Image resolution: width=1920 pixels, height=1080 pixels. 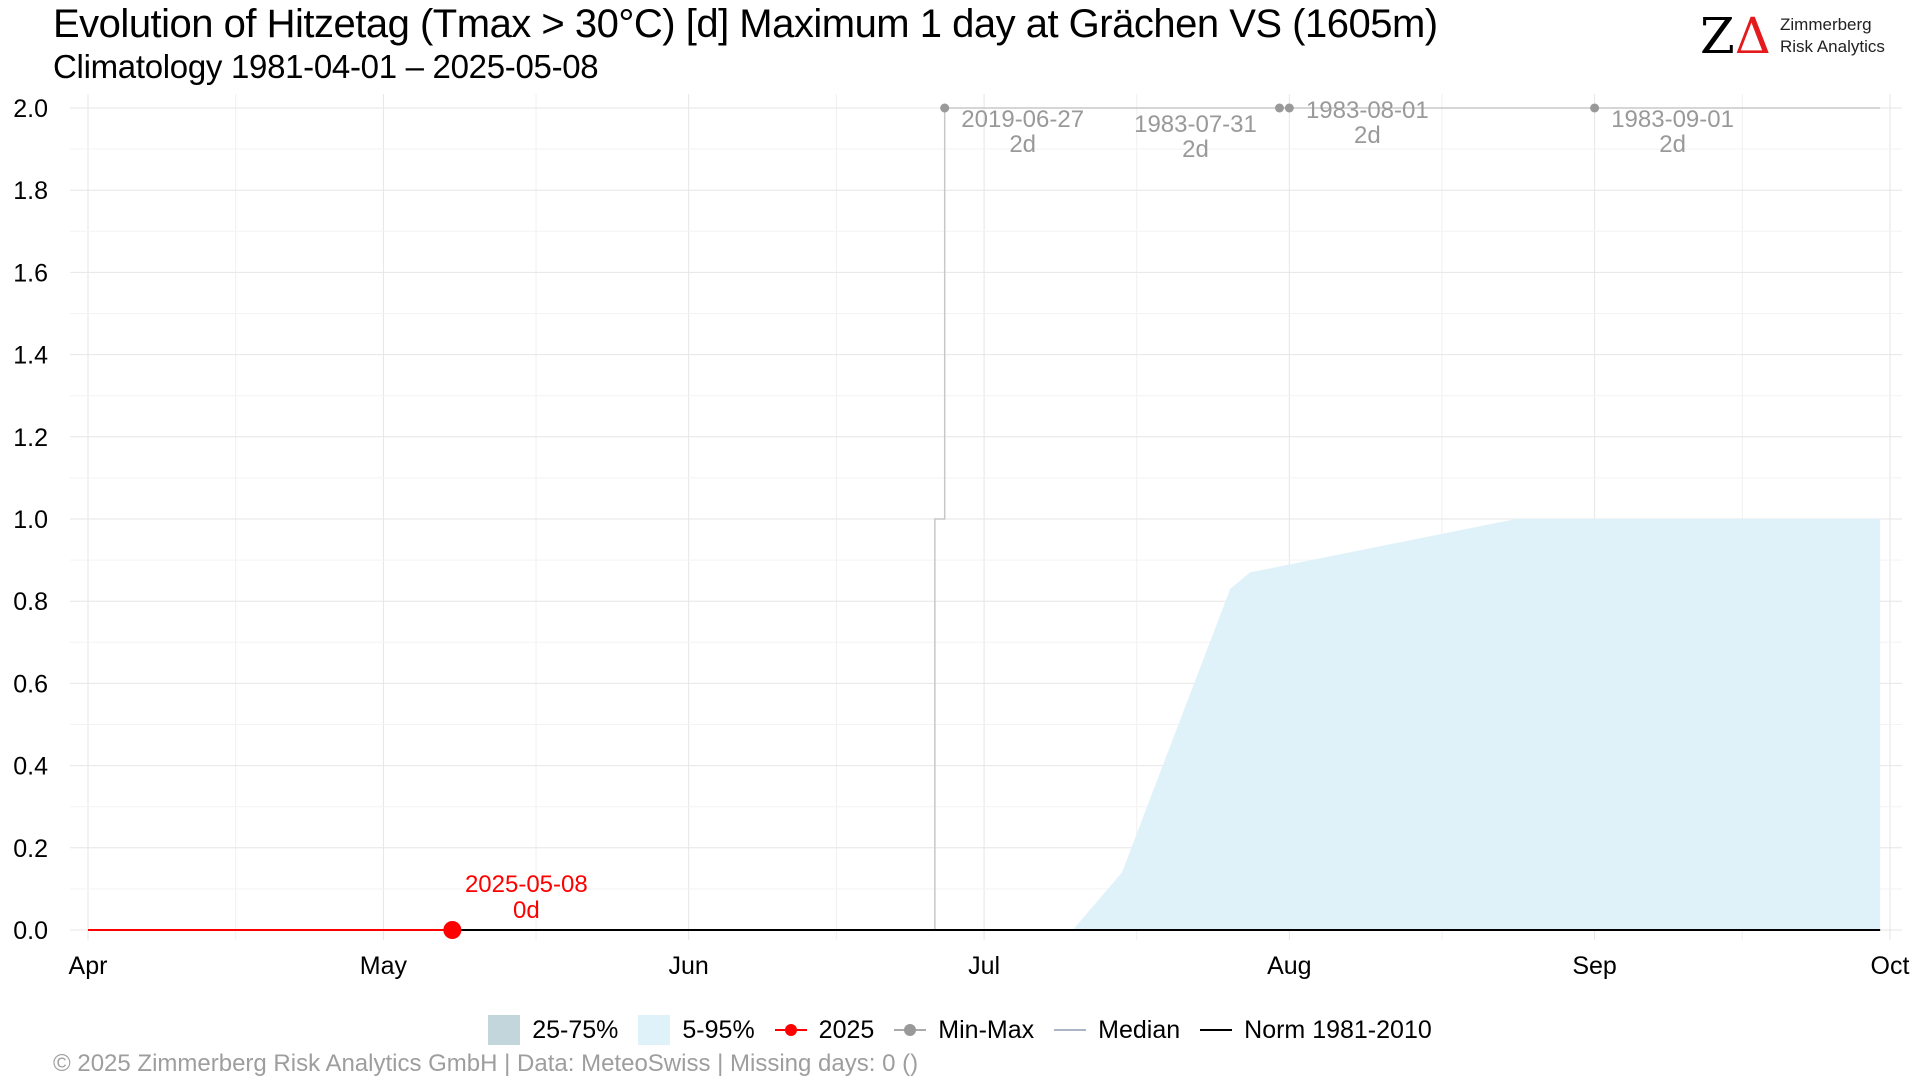 I want to click on legend-label-25-75: 25-75%, so click(x=575, y=1029).